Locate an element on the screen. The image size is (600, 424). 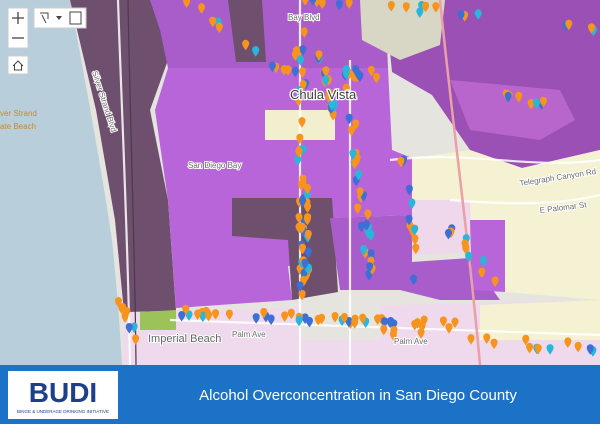
home-button is located at coordinates (18, 65).